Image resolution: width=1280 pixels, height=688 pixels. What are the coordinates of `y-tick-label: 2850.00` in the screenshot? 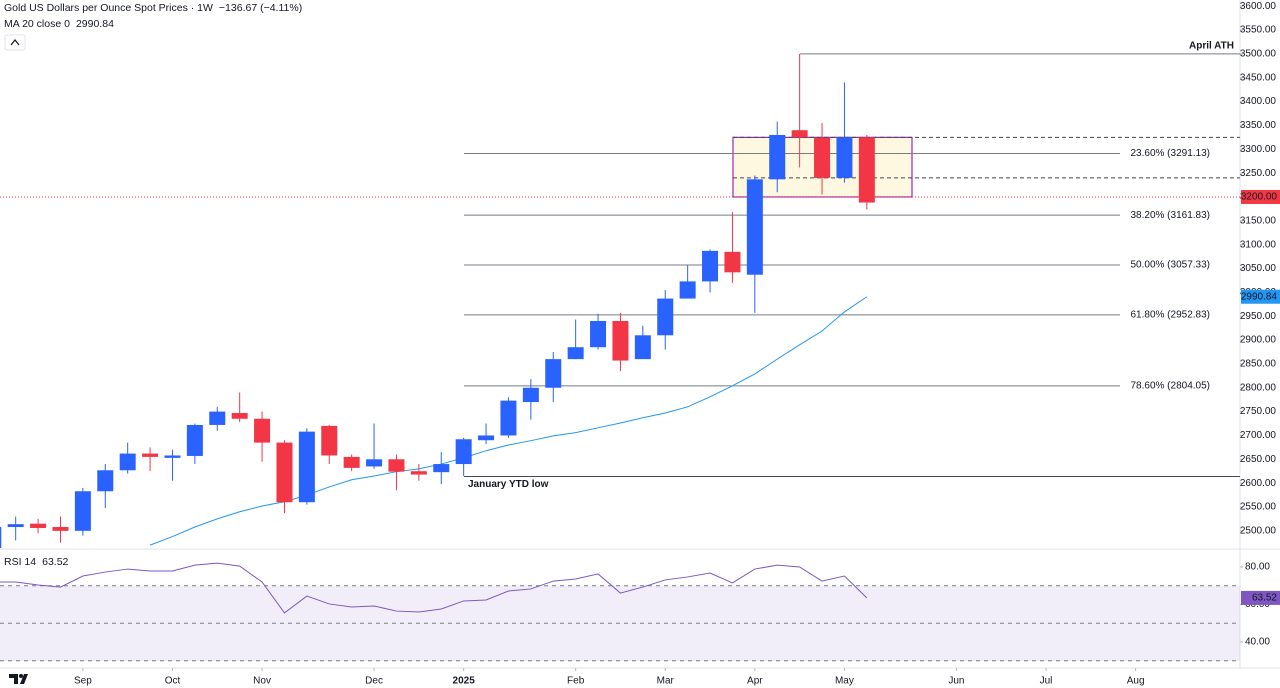 It's located at (1258, 364).